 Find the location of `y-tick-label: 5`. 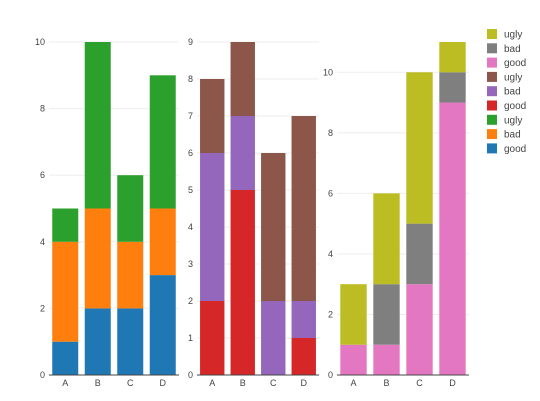

y-tick-label: 5 is located at coordinates (190, 190).